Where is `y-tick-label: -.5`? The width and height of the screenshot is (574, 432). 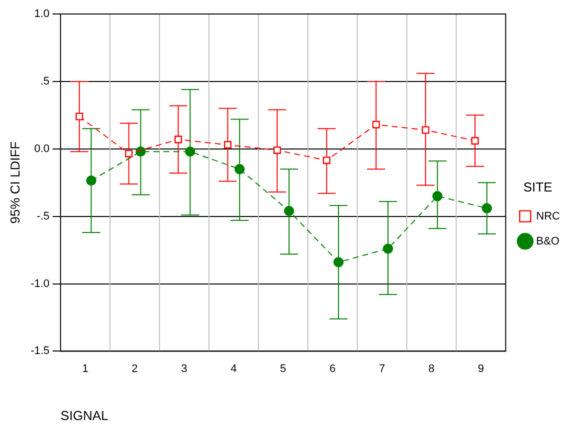 y-tick-label: -.5 is located at coordinates (43, 216).